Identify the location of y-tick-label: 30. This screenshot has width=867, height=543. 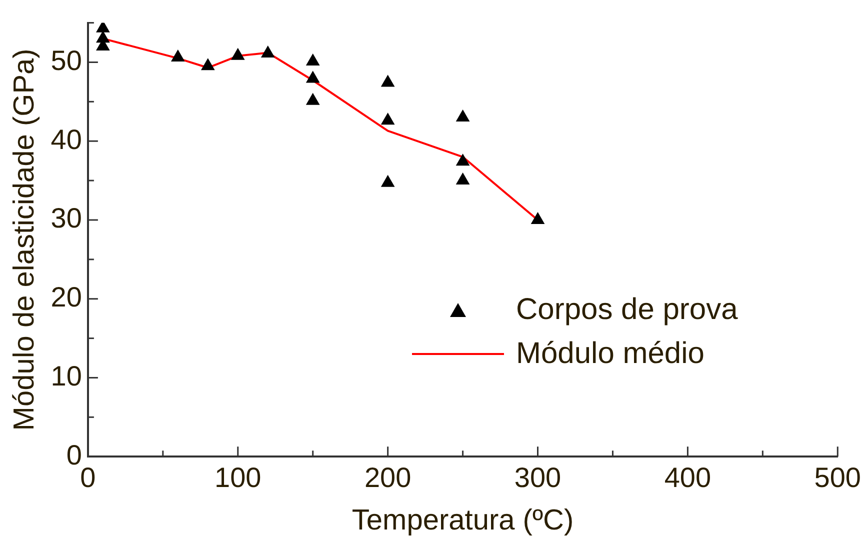
(66, 218).